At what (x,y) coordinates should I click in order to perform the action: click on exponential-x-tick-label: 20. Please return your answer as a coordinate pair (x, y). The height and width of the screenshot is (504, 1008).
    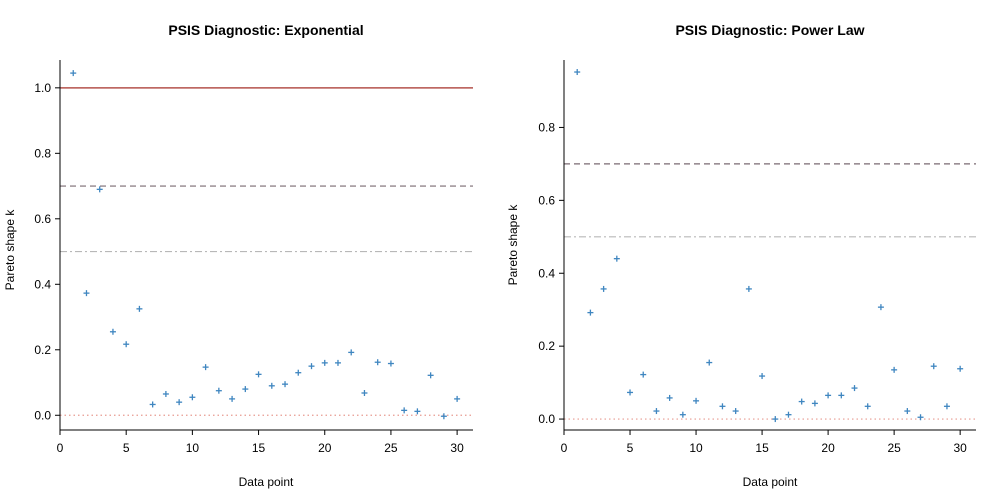
    Looking at the image, I should click on (325, 448).